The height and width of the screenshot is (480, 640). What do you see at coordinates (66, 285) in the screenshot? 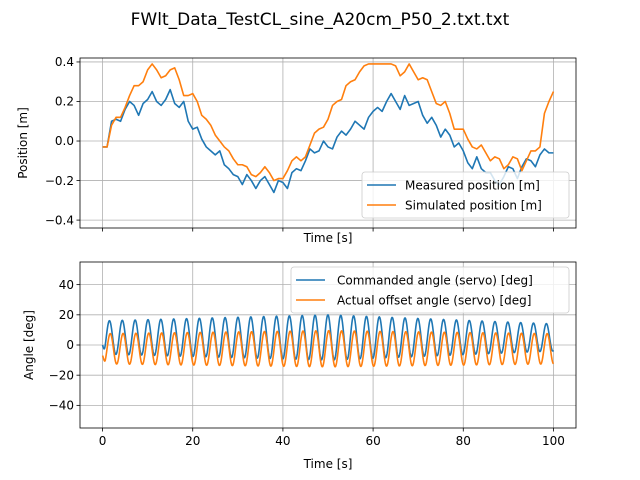
I see `y-tick-label: 40` at bounding box center [66, 285].